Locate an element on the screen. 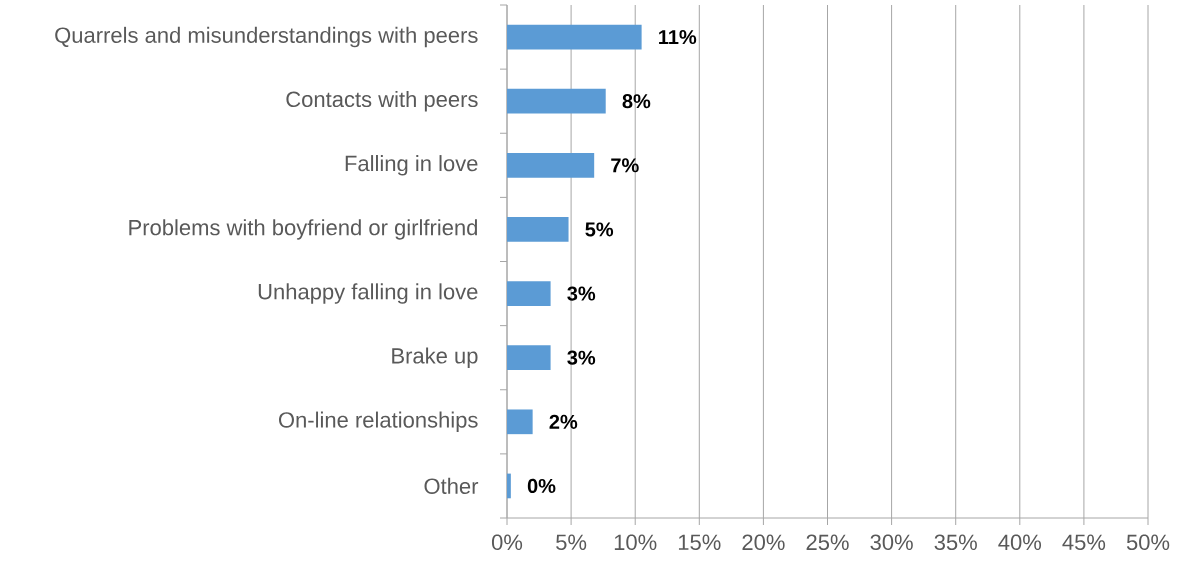 The image size is (1181, 562). y-tick-label: On-line relationships is located at coordinates (378, 422).